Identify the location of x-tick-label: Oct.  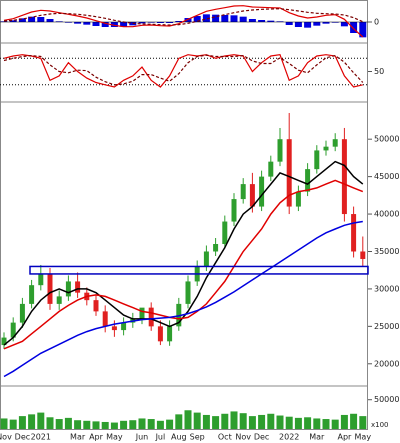
(225, 437).